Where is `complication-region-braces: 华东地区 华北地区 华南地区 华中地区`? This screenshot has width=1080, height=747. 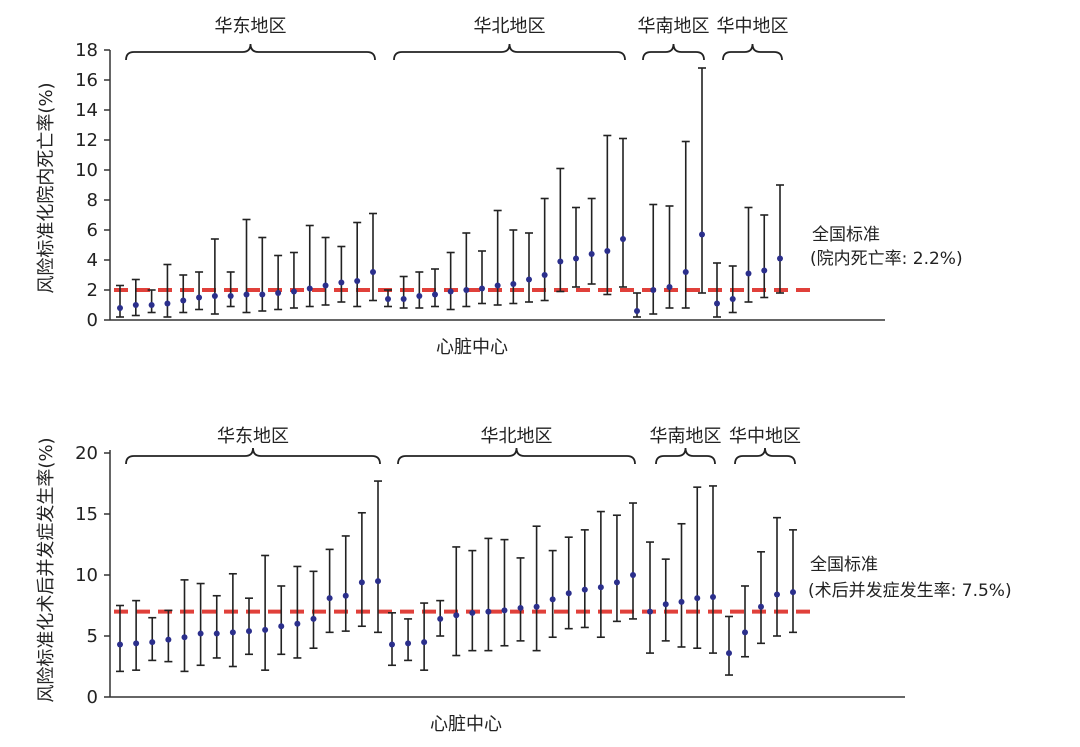
complication-region-braces: 华东地区 华北地区 华南地区 华中地区 is located at coordinates (463, 445).